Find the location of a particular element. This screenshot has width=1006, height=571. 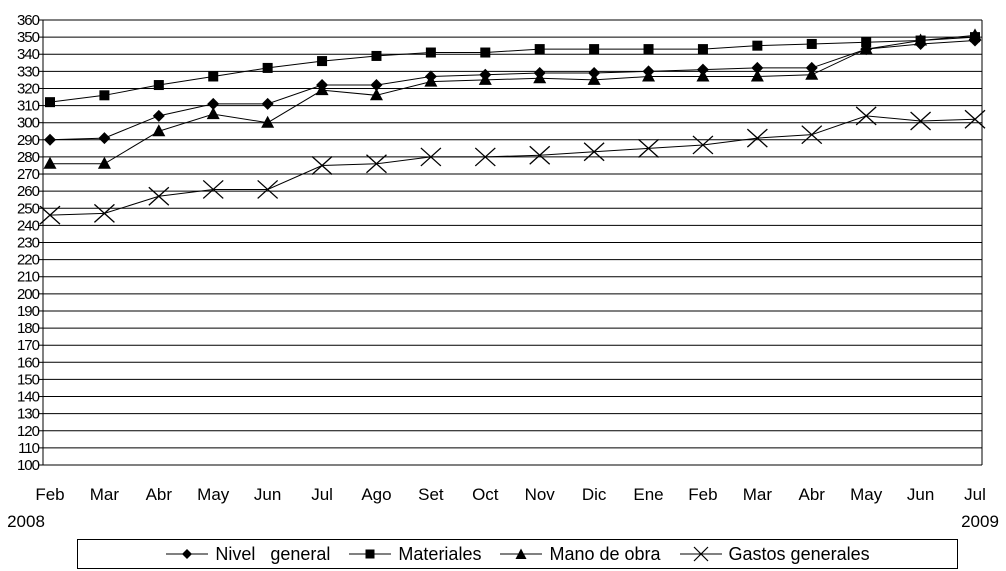

y-tick-label: 130 is located at coordinates (28, 414).